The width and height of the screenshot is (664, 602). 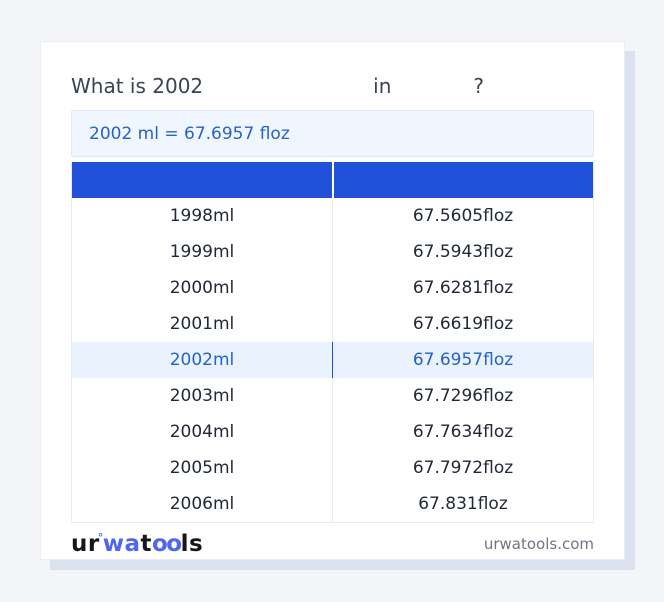 I want to click on floz-cell: 67.7972floz, so click(x=463, y=468).